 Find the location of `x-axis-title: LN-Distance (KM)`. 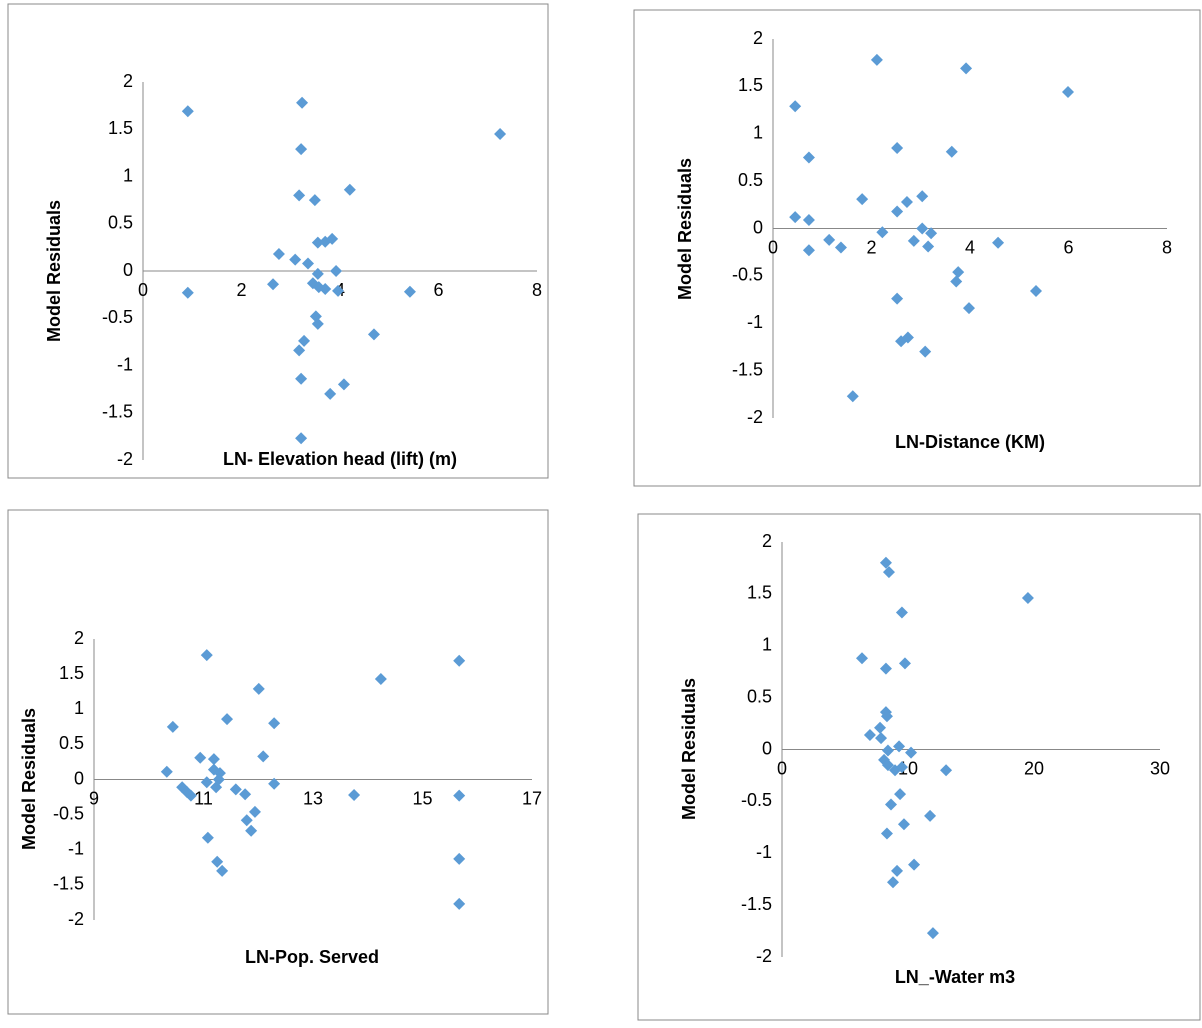

x-axis-title: LN-Distance (KM) is located at coordinates (970, 442).